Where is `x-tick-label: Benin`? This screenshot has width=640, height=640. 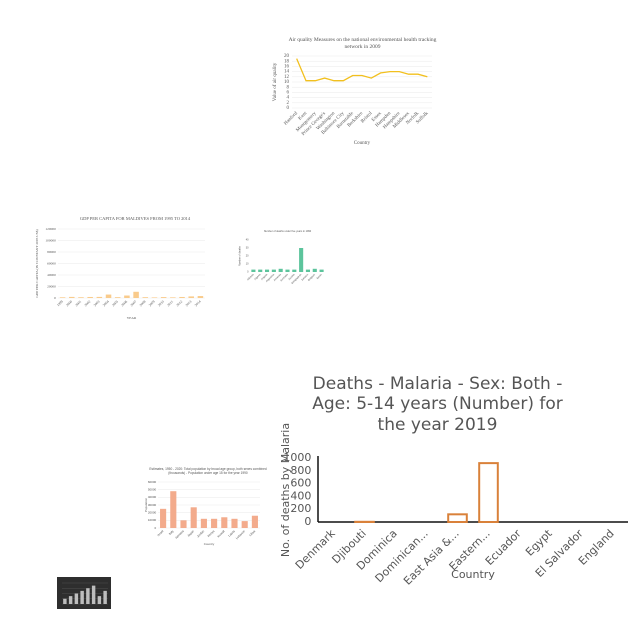
x-tick-label: Benin is located at coordinates (319, 276).